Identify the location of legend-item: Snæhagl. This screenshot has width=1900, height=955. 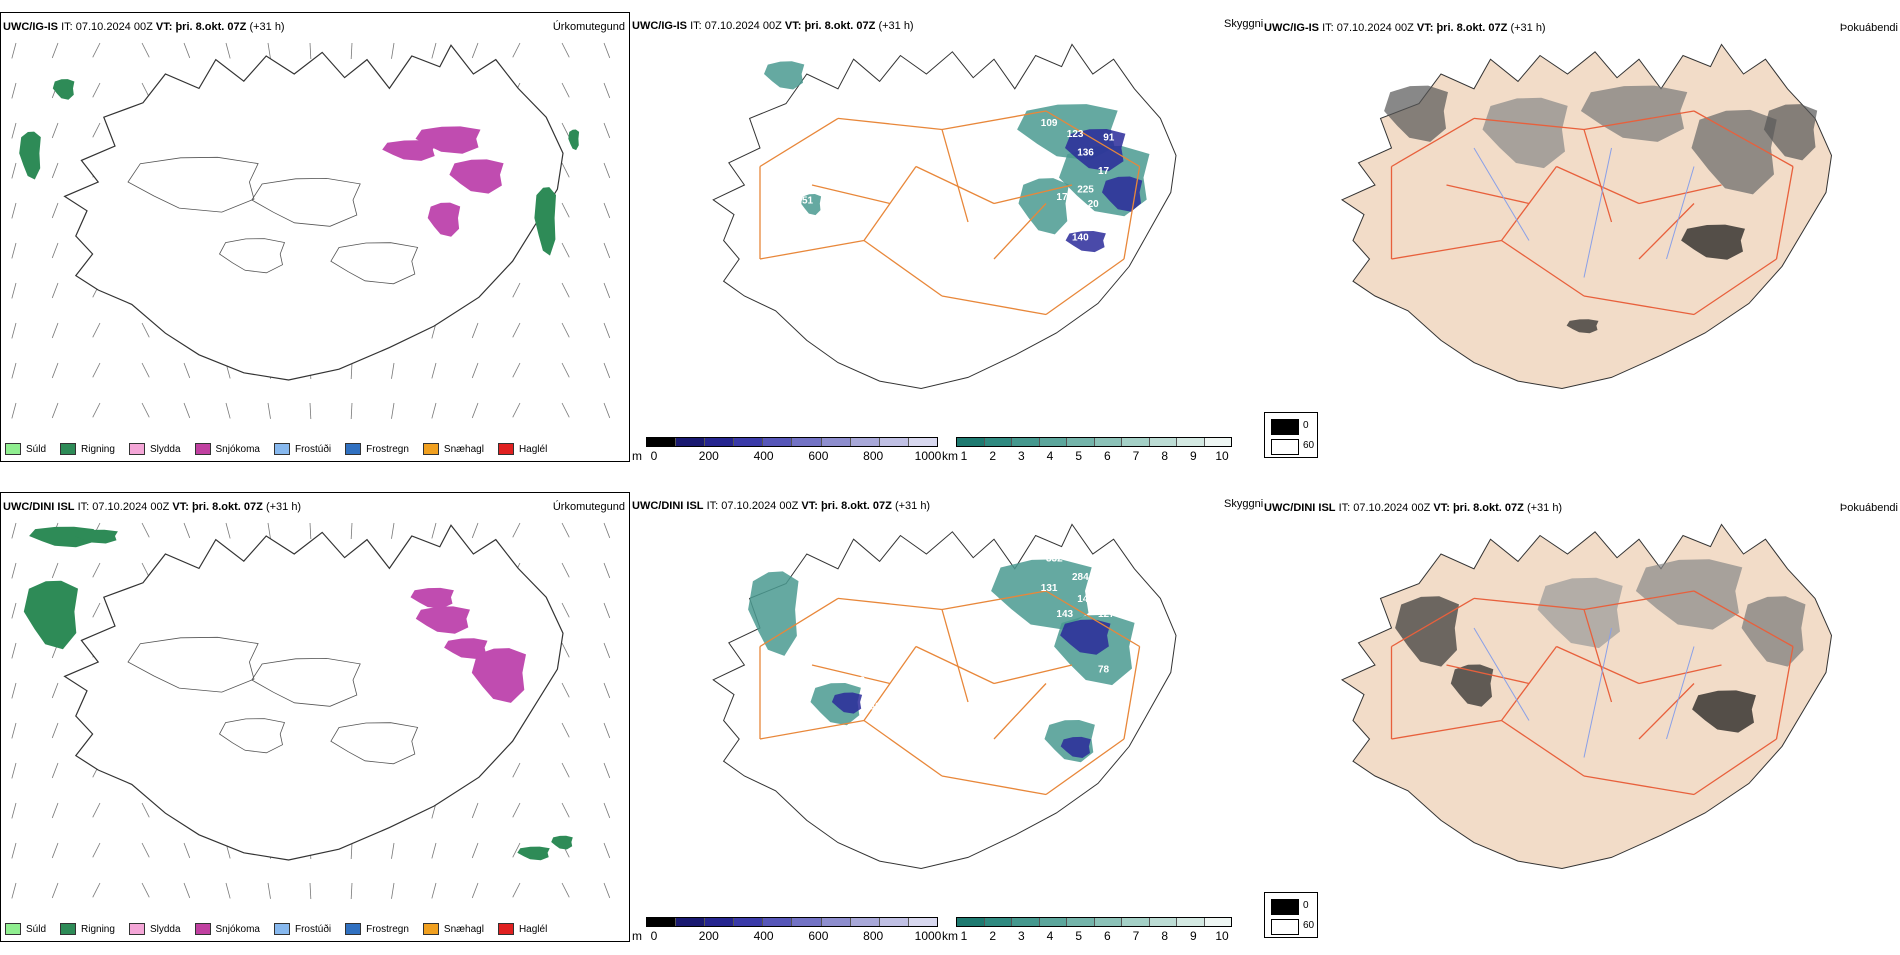
(453, 929).